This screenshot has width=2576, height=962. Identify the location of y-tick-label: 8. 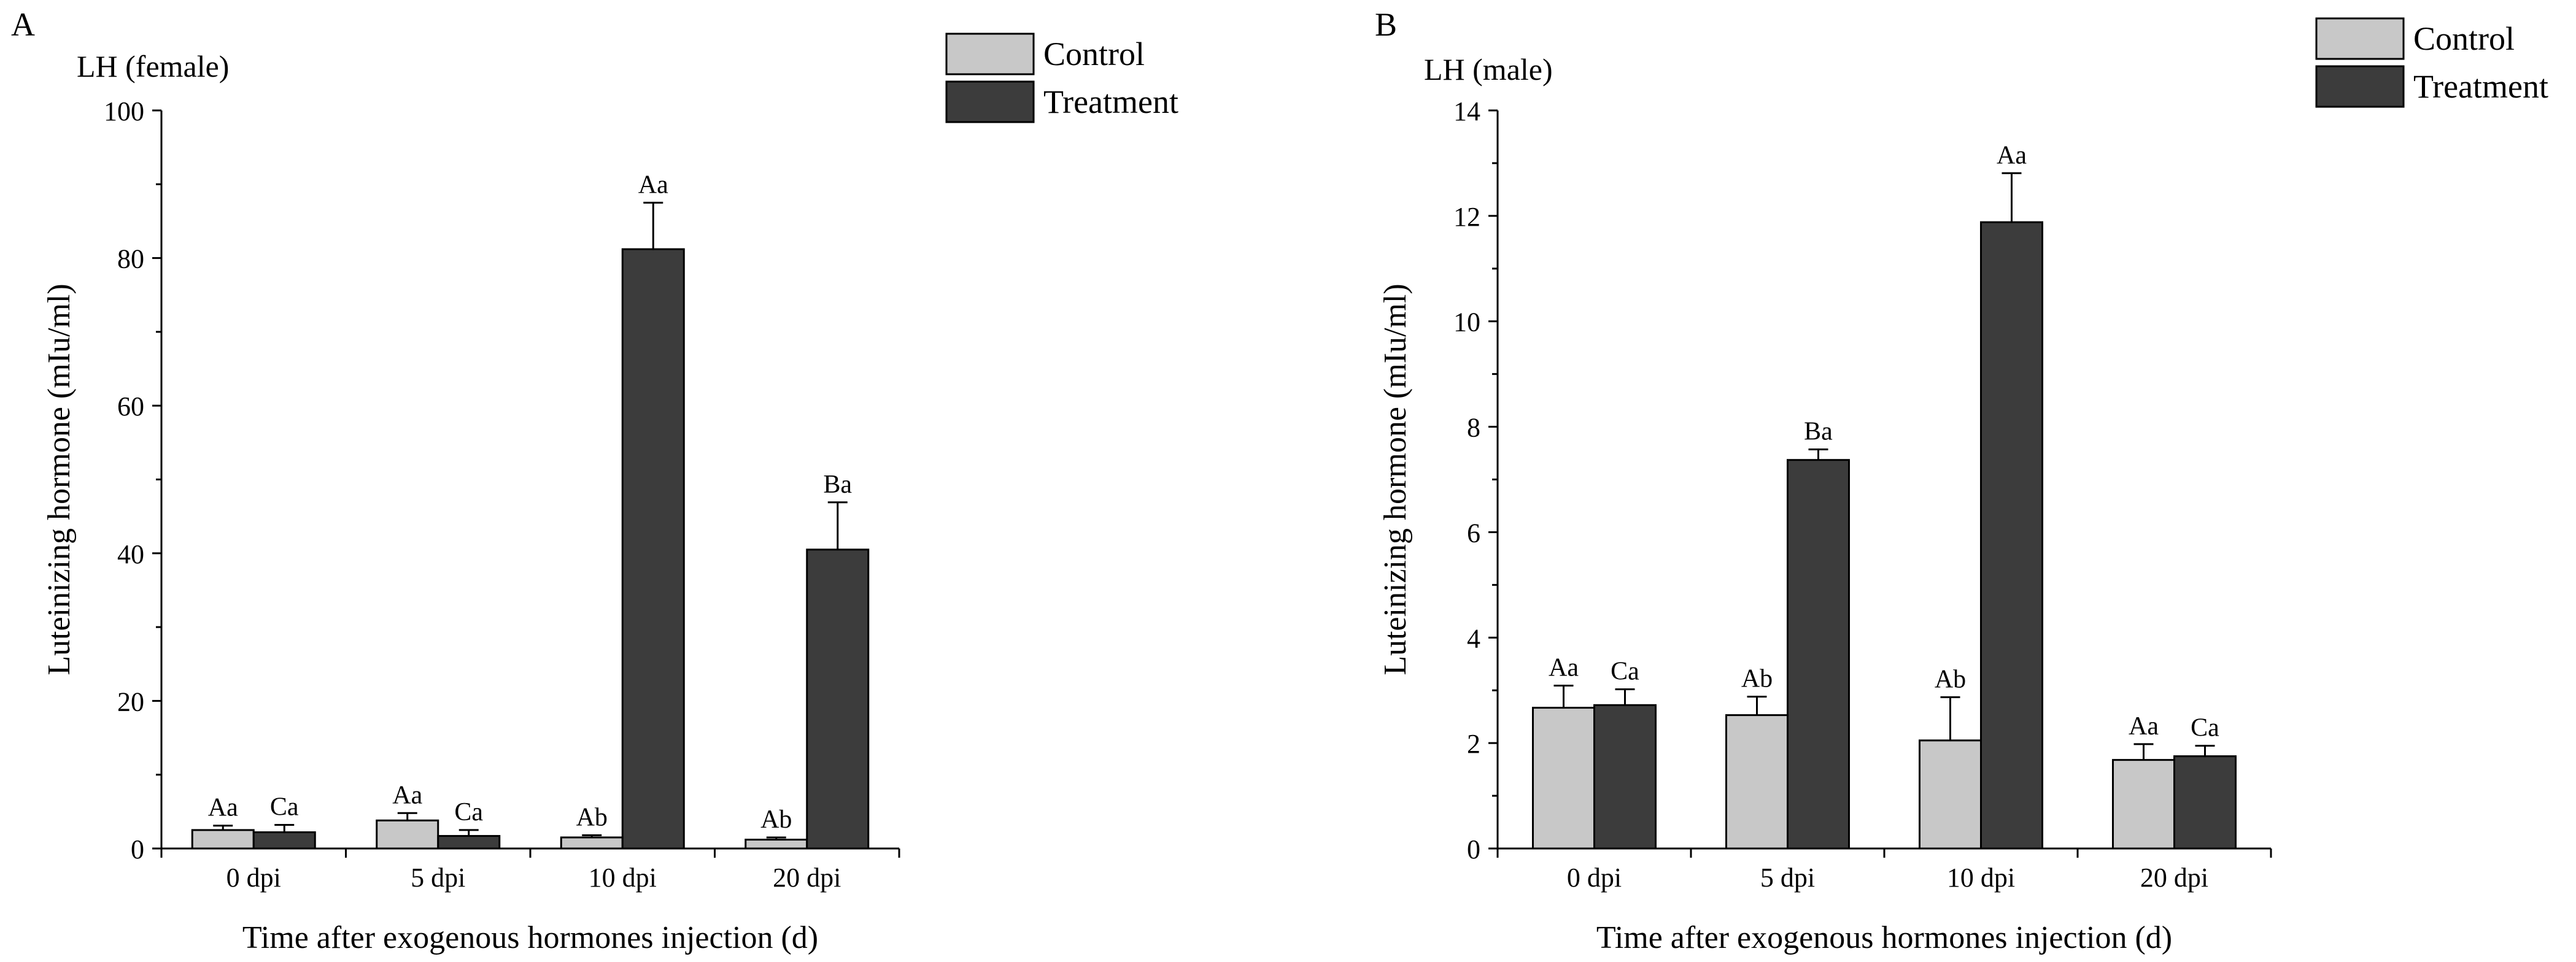
(1473, 428).